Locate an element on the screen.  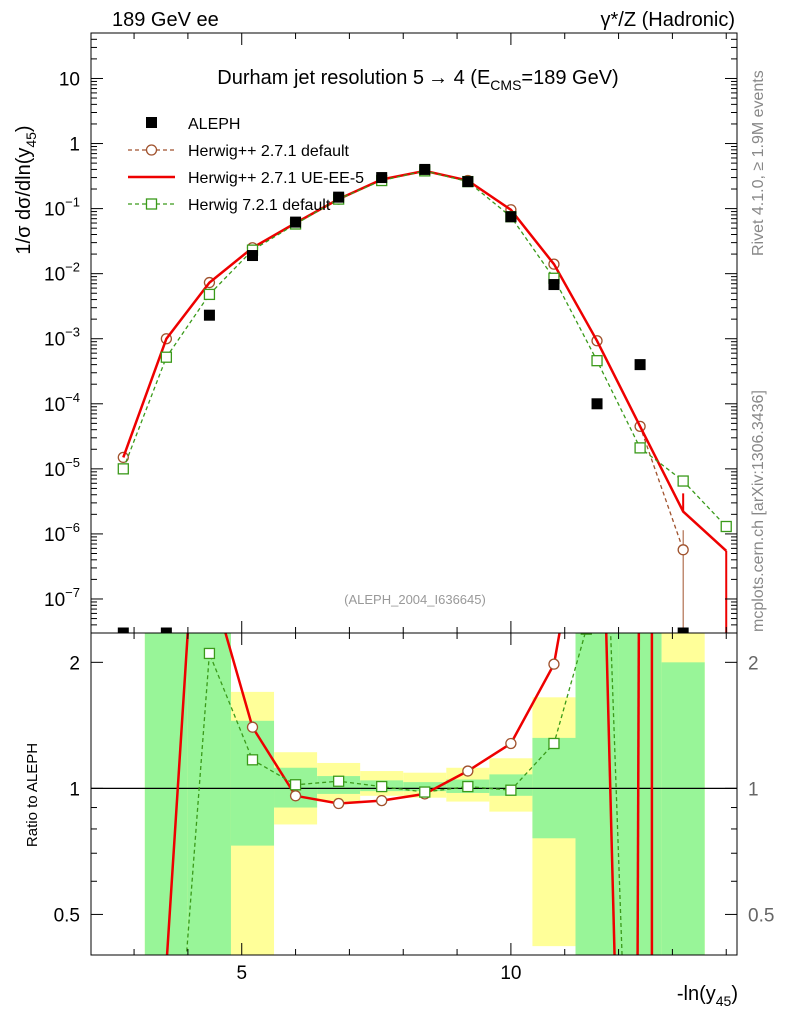
main-y-tick-label: 10 is located at coordinates (69, 79).